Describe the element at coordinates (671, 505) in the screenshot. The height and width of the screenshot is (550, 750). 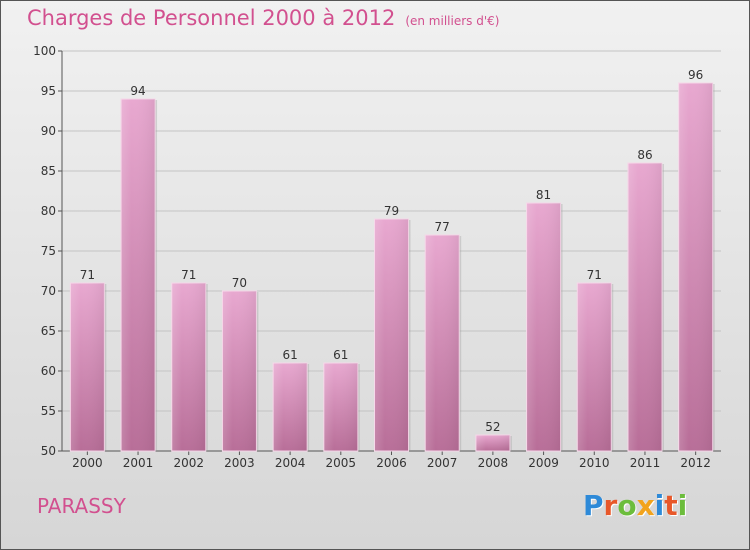
I see `logo-letter: t` at that location.